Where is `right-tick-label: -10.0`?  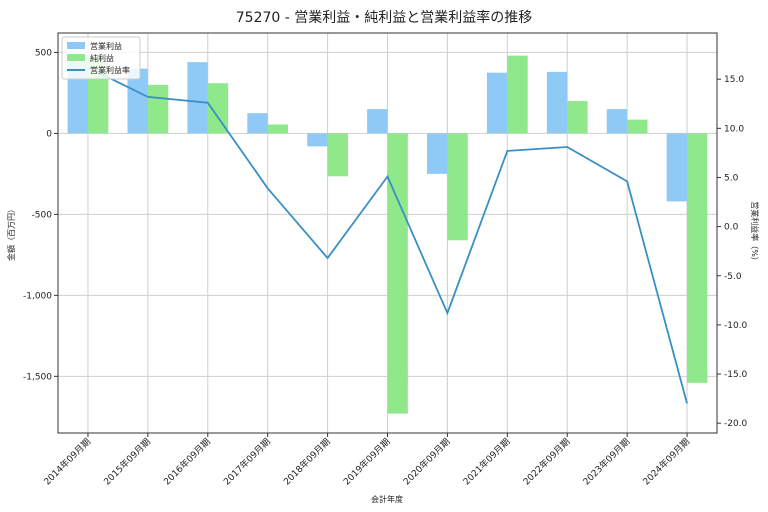 right-tick-label: -10.0 is located at coordinates (736, 326).